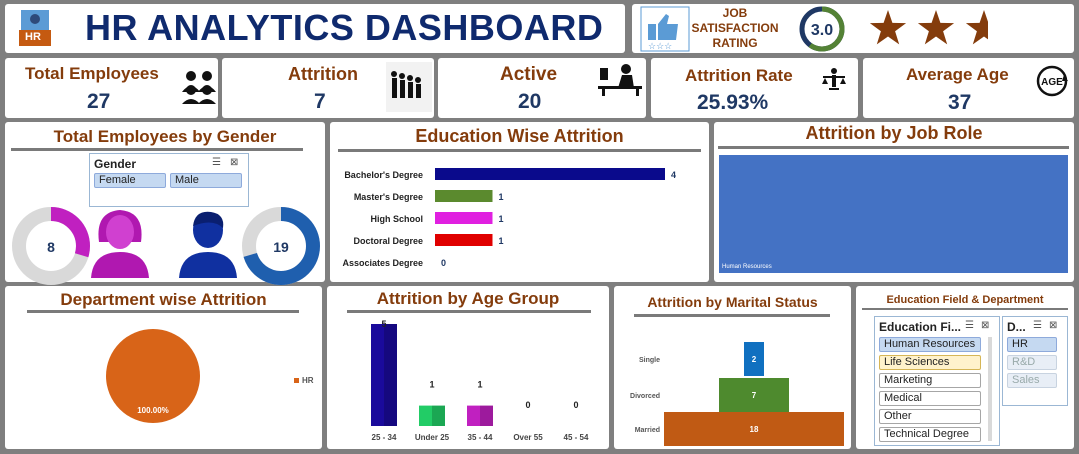 Image resolution: width=1079 pixels, height=454 pixels. I want to click on data-label: 7, so click(754, 395).